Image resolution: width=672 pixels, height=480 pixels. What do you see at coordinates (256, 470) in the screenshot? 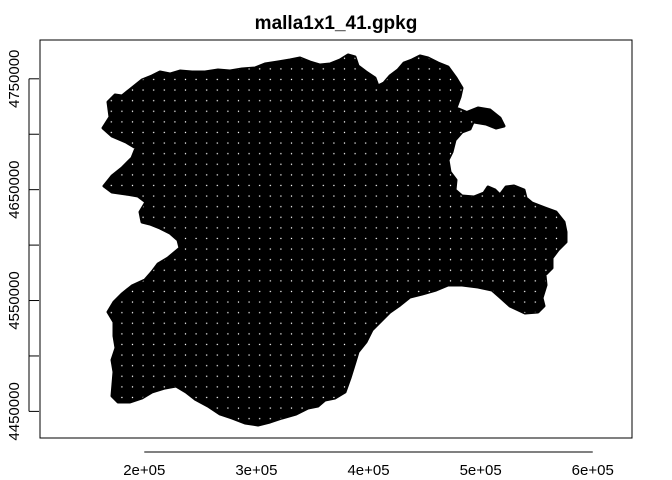
I see `x-tick-label: 3e+05` at bounding box center [256, 470].